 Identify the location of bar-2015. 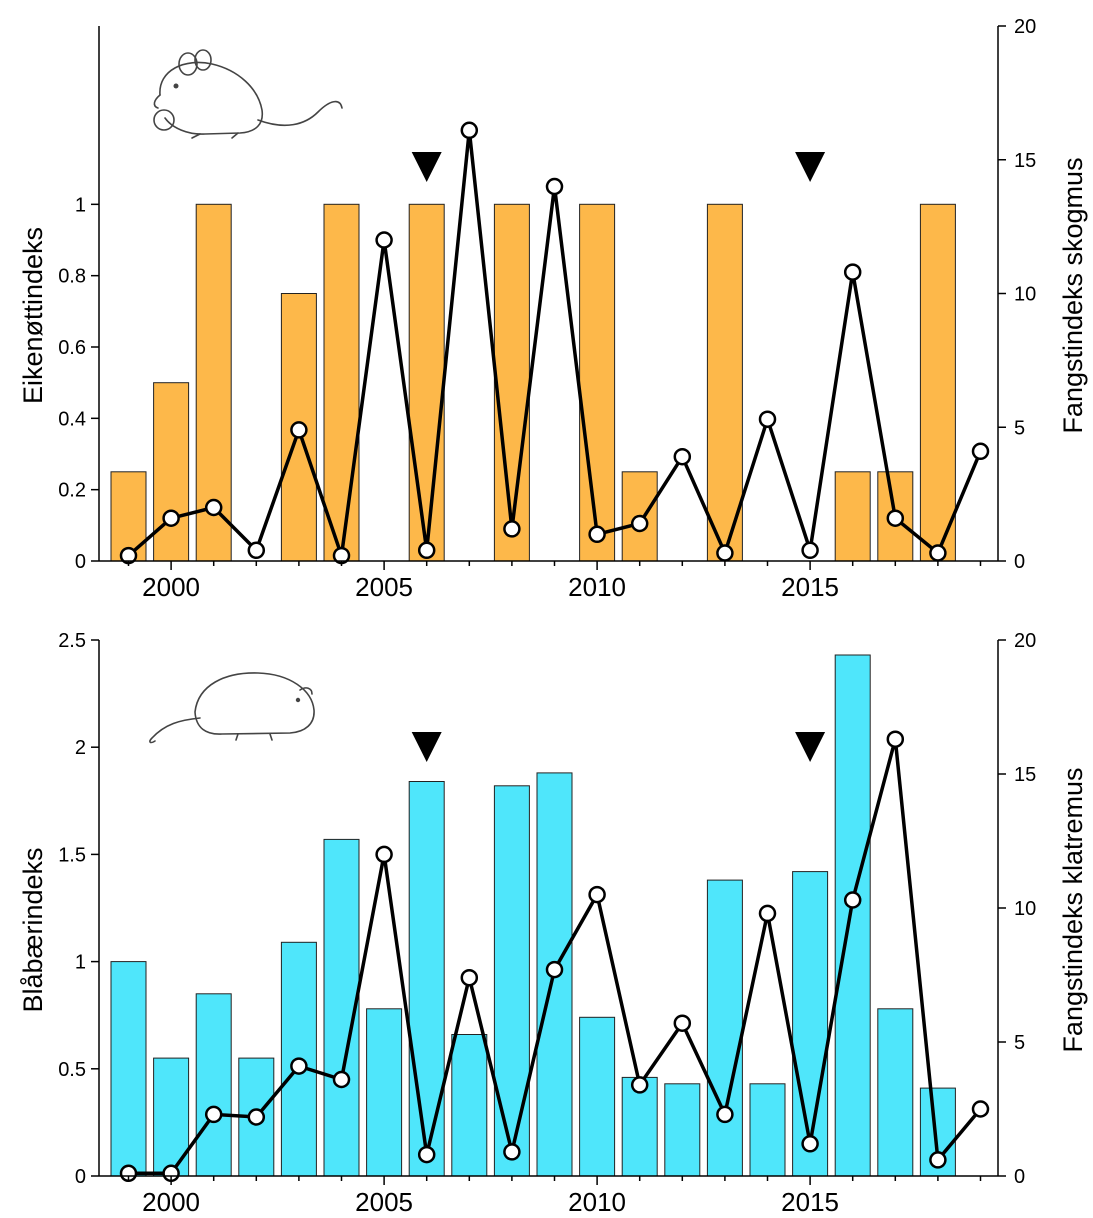
(810, 1024).